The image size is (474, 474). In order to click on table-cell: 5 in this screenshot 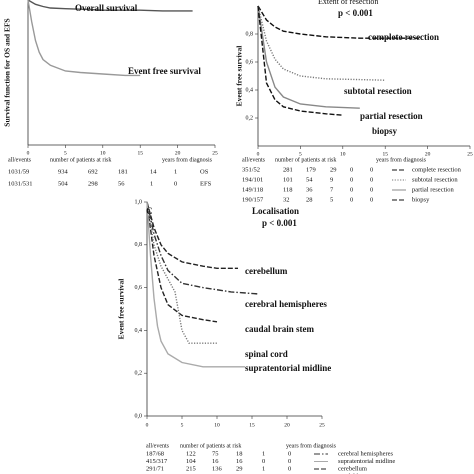, I will do `click(331, 199)`.